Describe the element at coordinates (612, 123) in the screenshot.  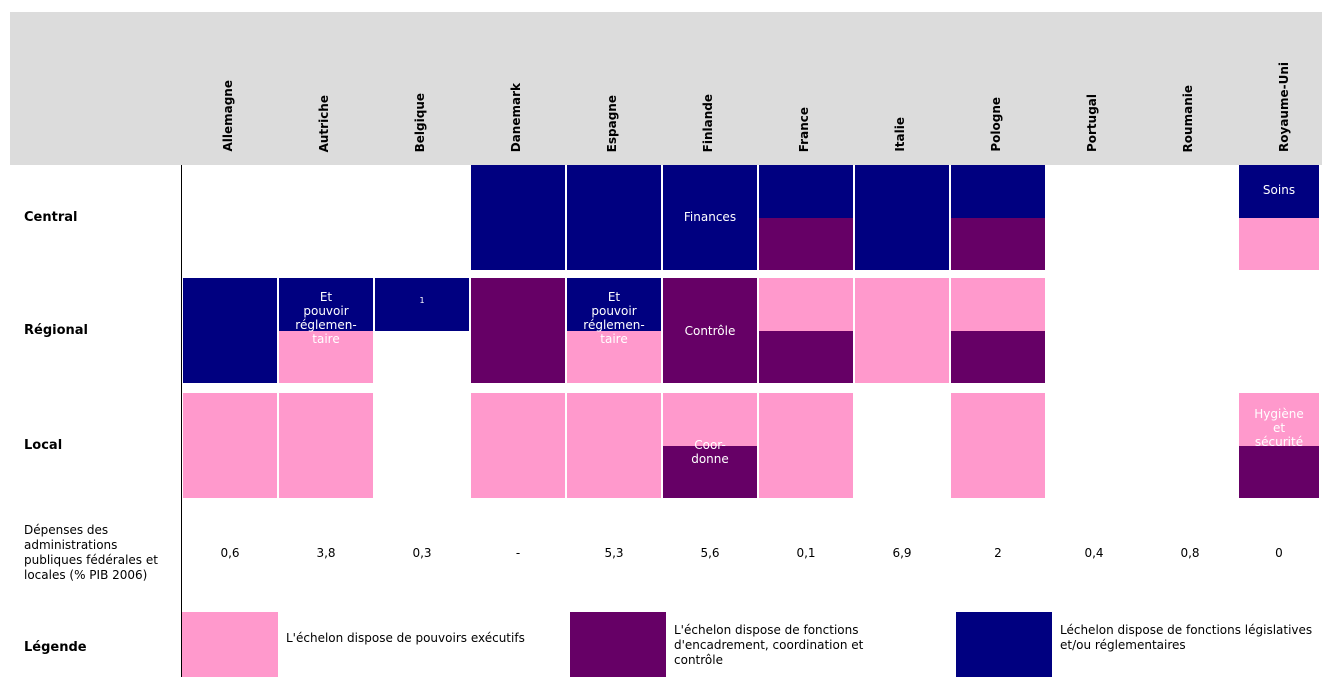
I see `column-header: Espagne` at that location.